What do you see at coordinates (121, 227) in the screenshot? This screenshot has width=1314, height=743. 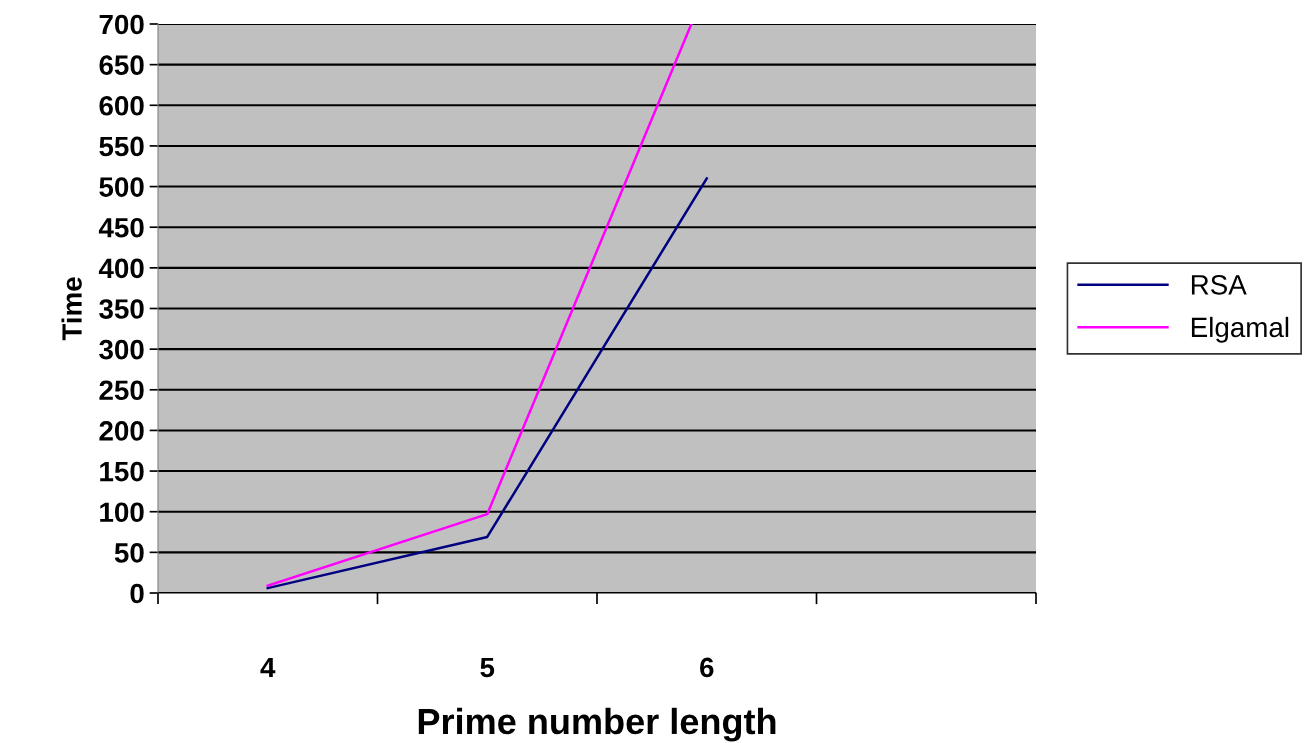 I see `y-tick-label: 450` at bounding box center [121, 227].